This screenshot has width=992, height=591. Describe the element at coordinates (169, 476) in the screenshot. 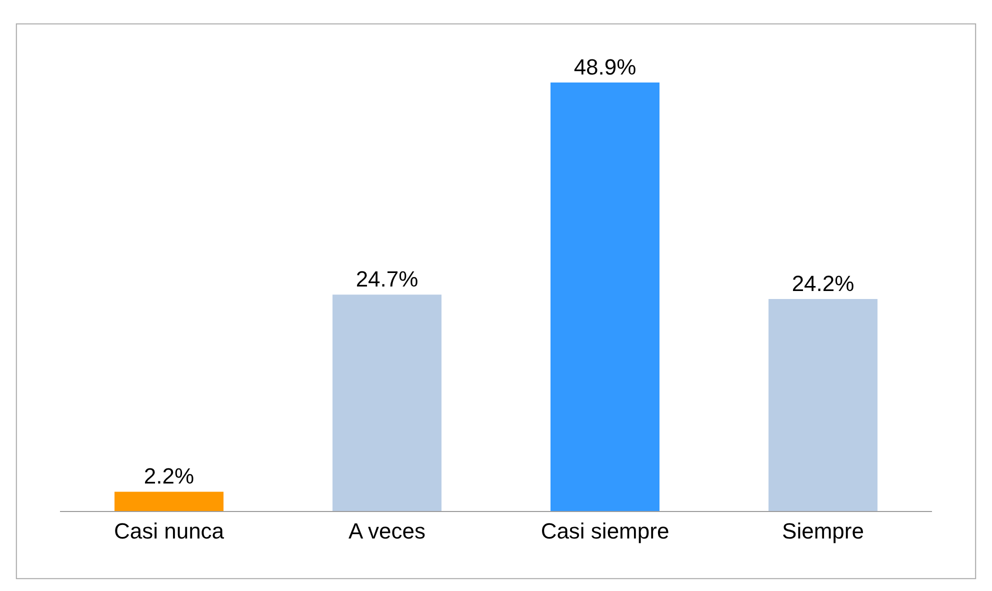

I see `data-label: 2.2%` at that location.